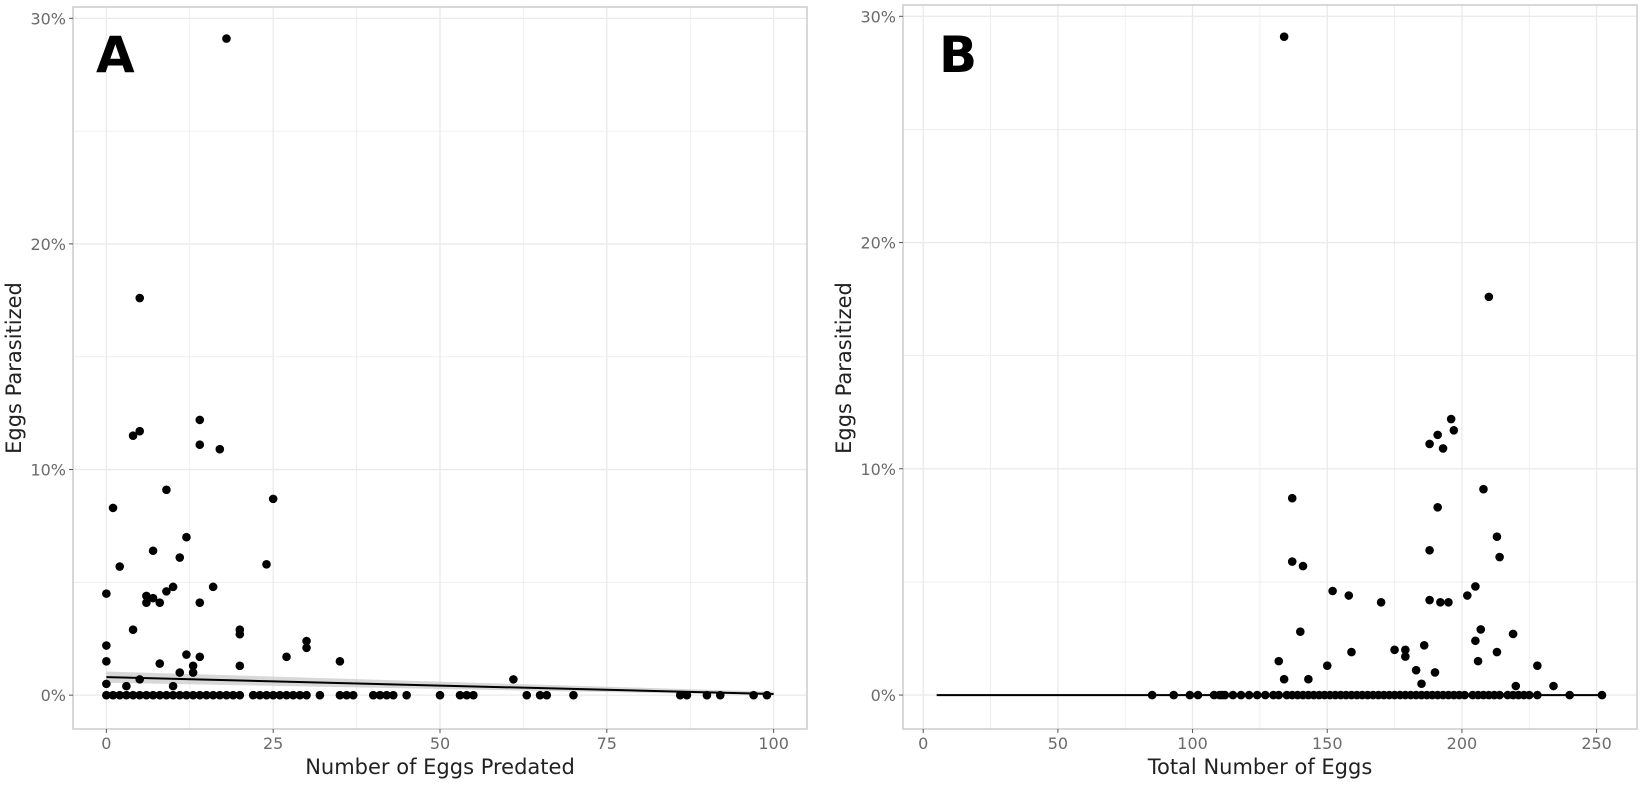  What do you see at coordinates (1058, 743) in the screenshot?
I see `x-tick-label: 50` at bounding box center [1058, 743].